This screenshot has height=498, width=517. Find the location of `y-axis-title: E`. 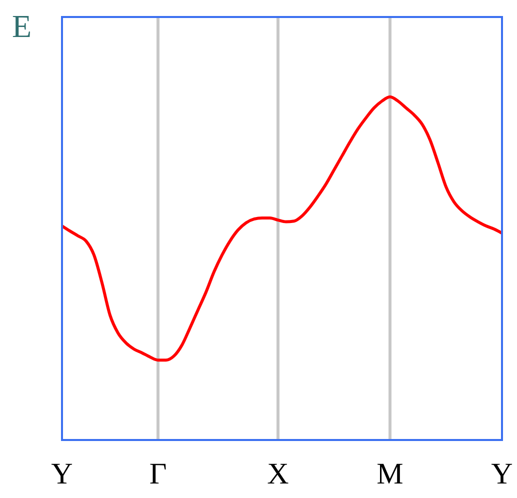

y-axis-title: E is located at coordinates (22, 26).